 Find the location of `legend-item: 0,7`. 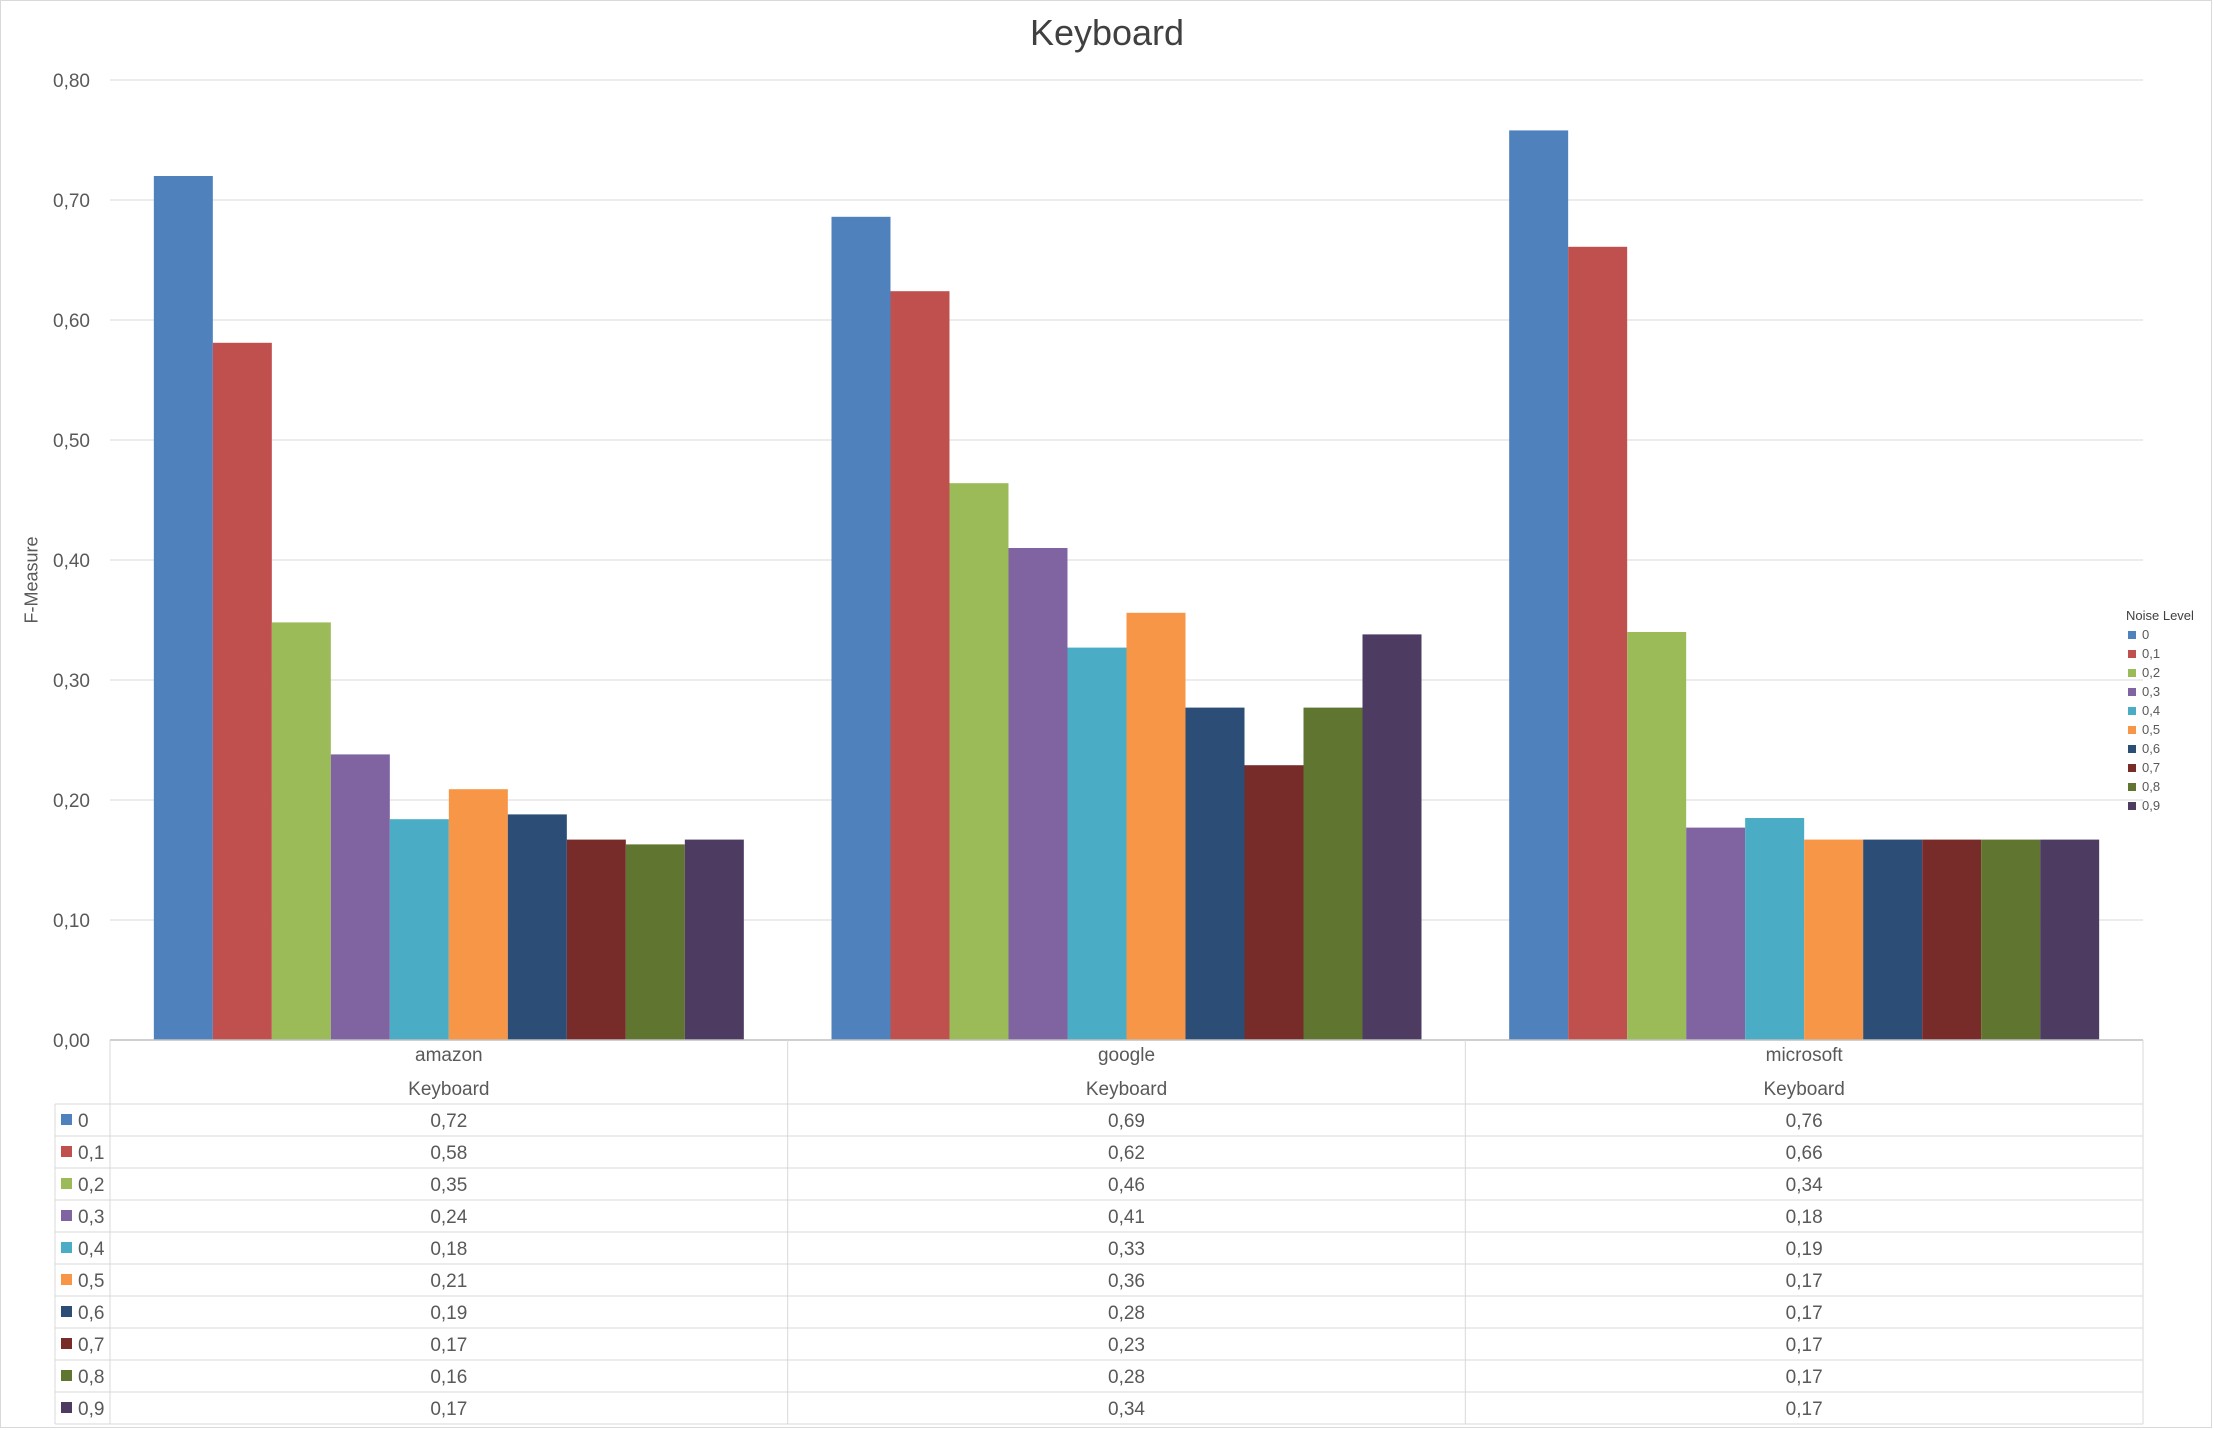

legend-item: 0,7 is located at coordinates (2170, 767).